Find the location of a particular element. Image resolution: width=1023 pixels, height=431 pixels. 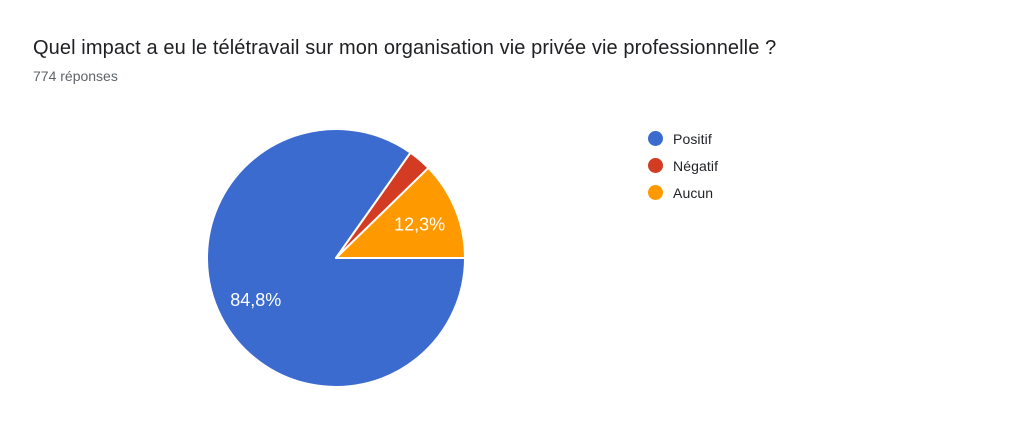

legend-item-aucun: Aucun is located at coordinates (683, 192).